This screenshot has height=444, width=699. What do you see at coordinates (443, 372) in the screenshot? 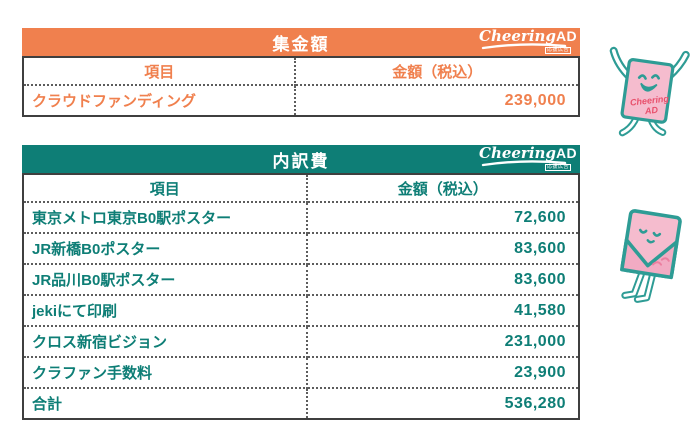
I see `amount-cell: 23,900` at bounding box center [443, 372].